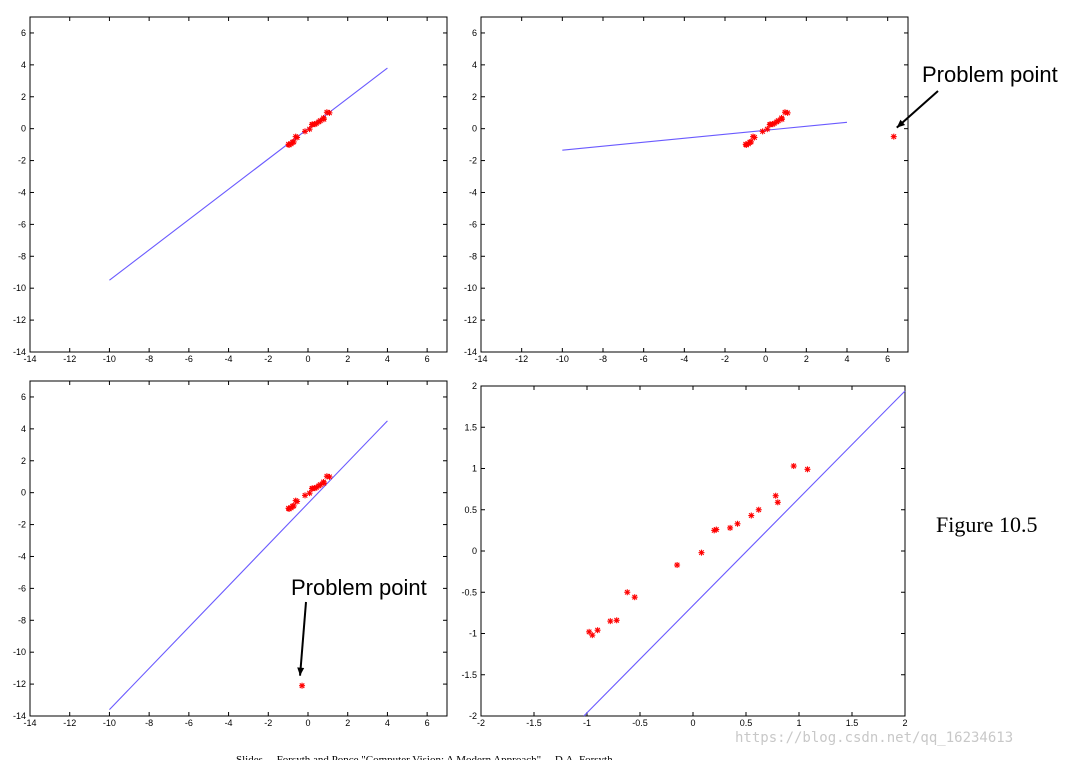 The image size is (1077, 760). Describe the element at coordinates (874, 738) in the screenshot. I see `watermark: https://blog.csdn.net/qq_16234613` at that location.